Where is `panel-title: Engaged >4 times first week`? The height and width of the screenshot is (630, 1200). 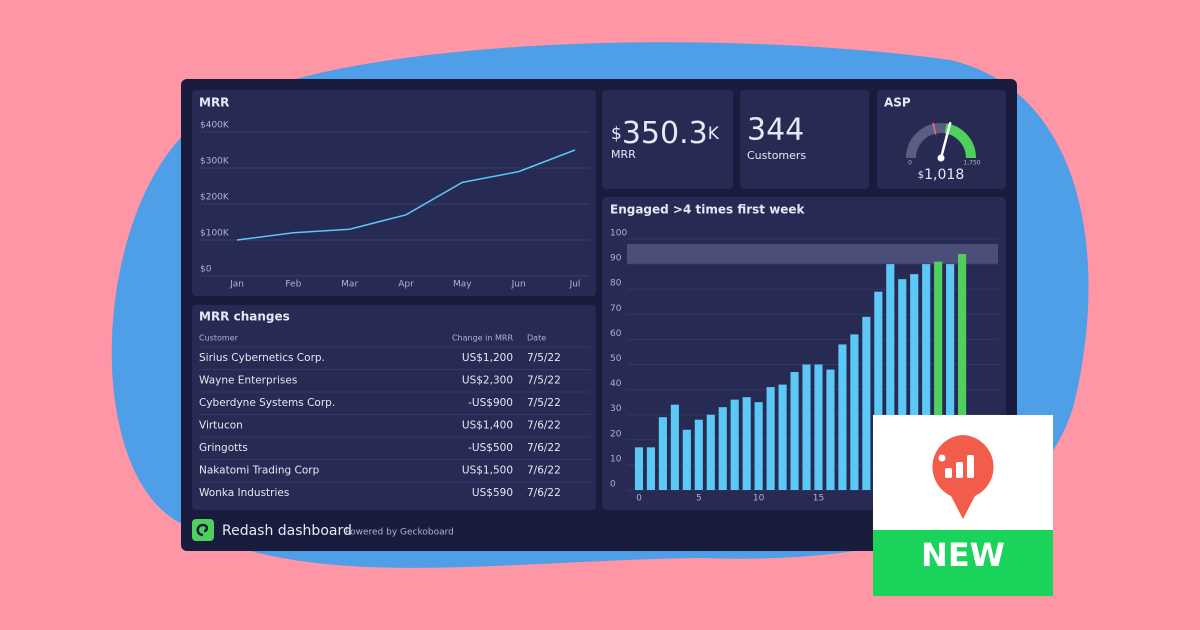
panel-title: Engaged >4 times first week is located at coordinates (708, 210).